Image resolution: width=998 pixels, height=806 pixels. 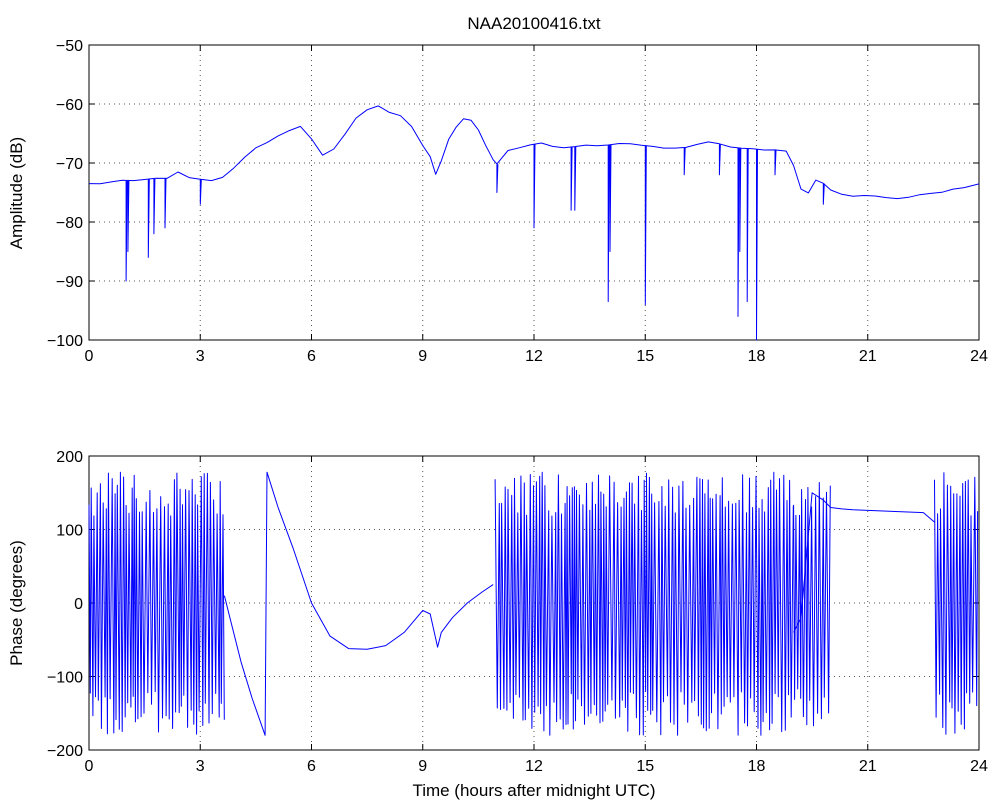 I want to click on phase-y-tick-label: −200, so click(x=65, y=751).